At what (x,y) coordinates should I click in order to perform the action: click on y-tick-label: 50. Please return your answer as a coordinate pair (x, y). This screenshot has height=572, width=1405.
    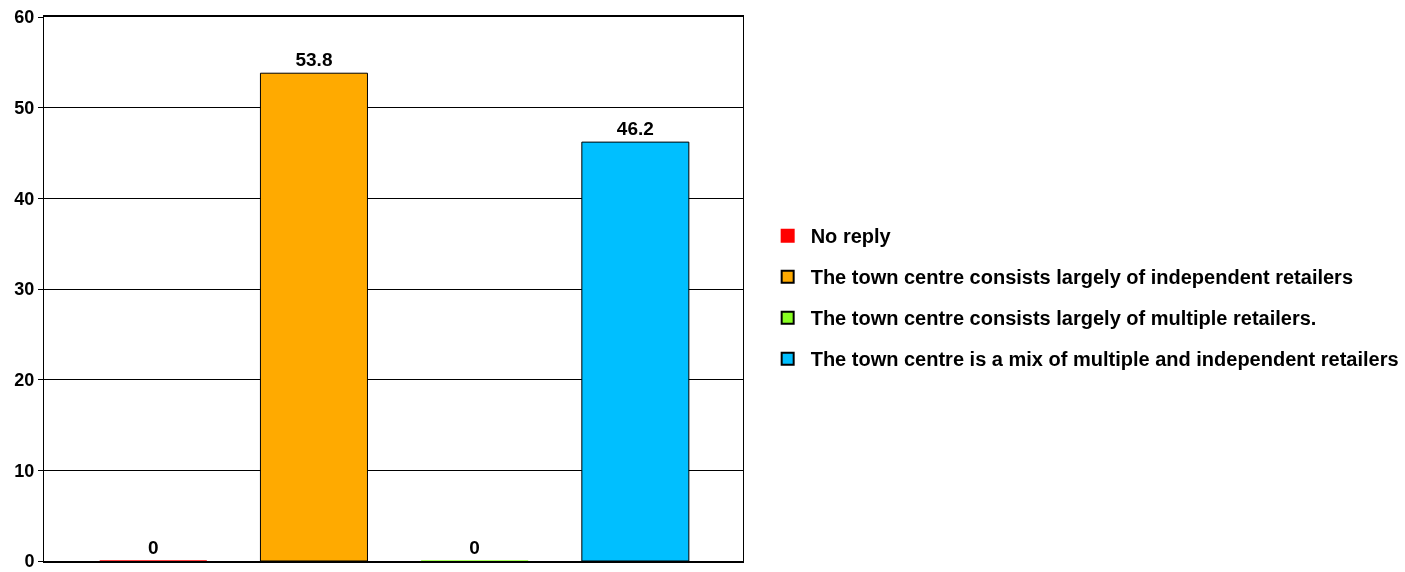
    Looking at the image, I should click on (24, 107).